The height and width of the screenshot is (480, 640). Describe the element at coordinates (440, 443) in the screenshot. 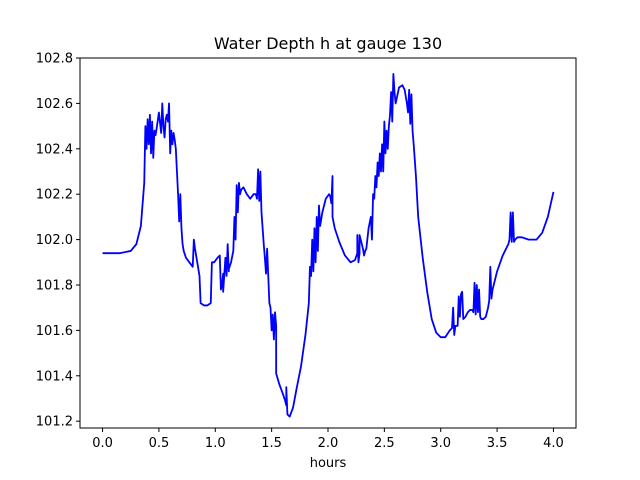

I see `x-tick-label: 3.0` at that location.